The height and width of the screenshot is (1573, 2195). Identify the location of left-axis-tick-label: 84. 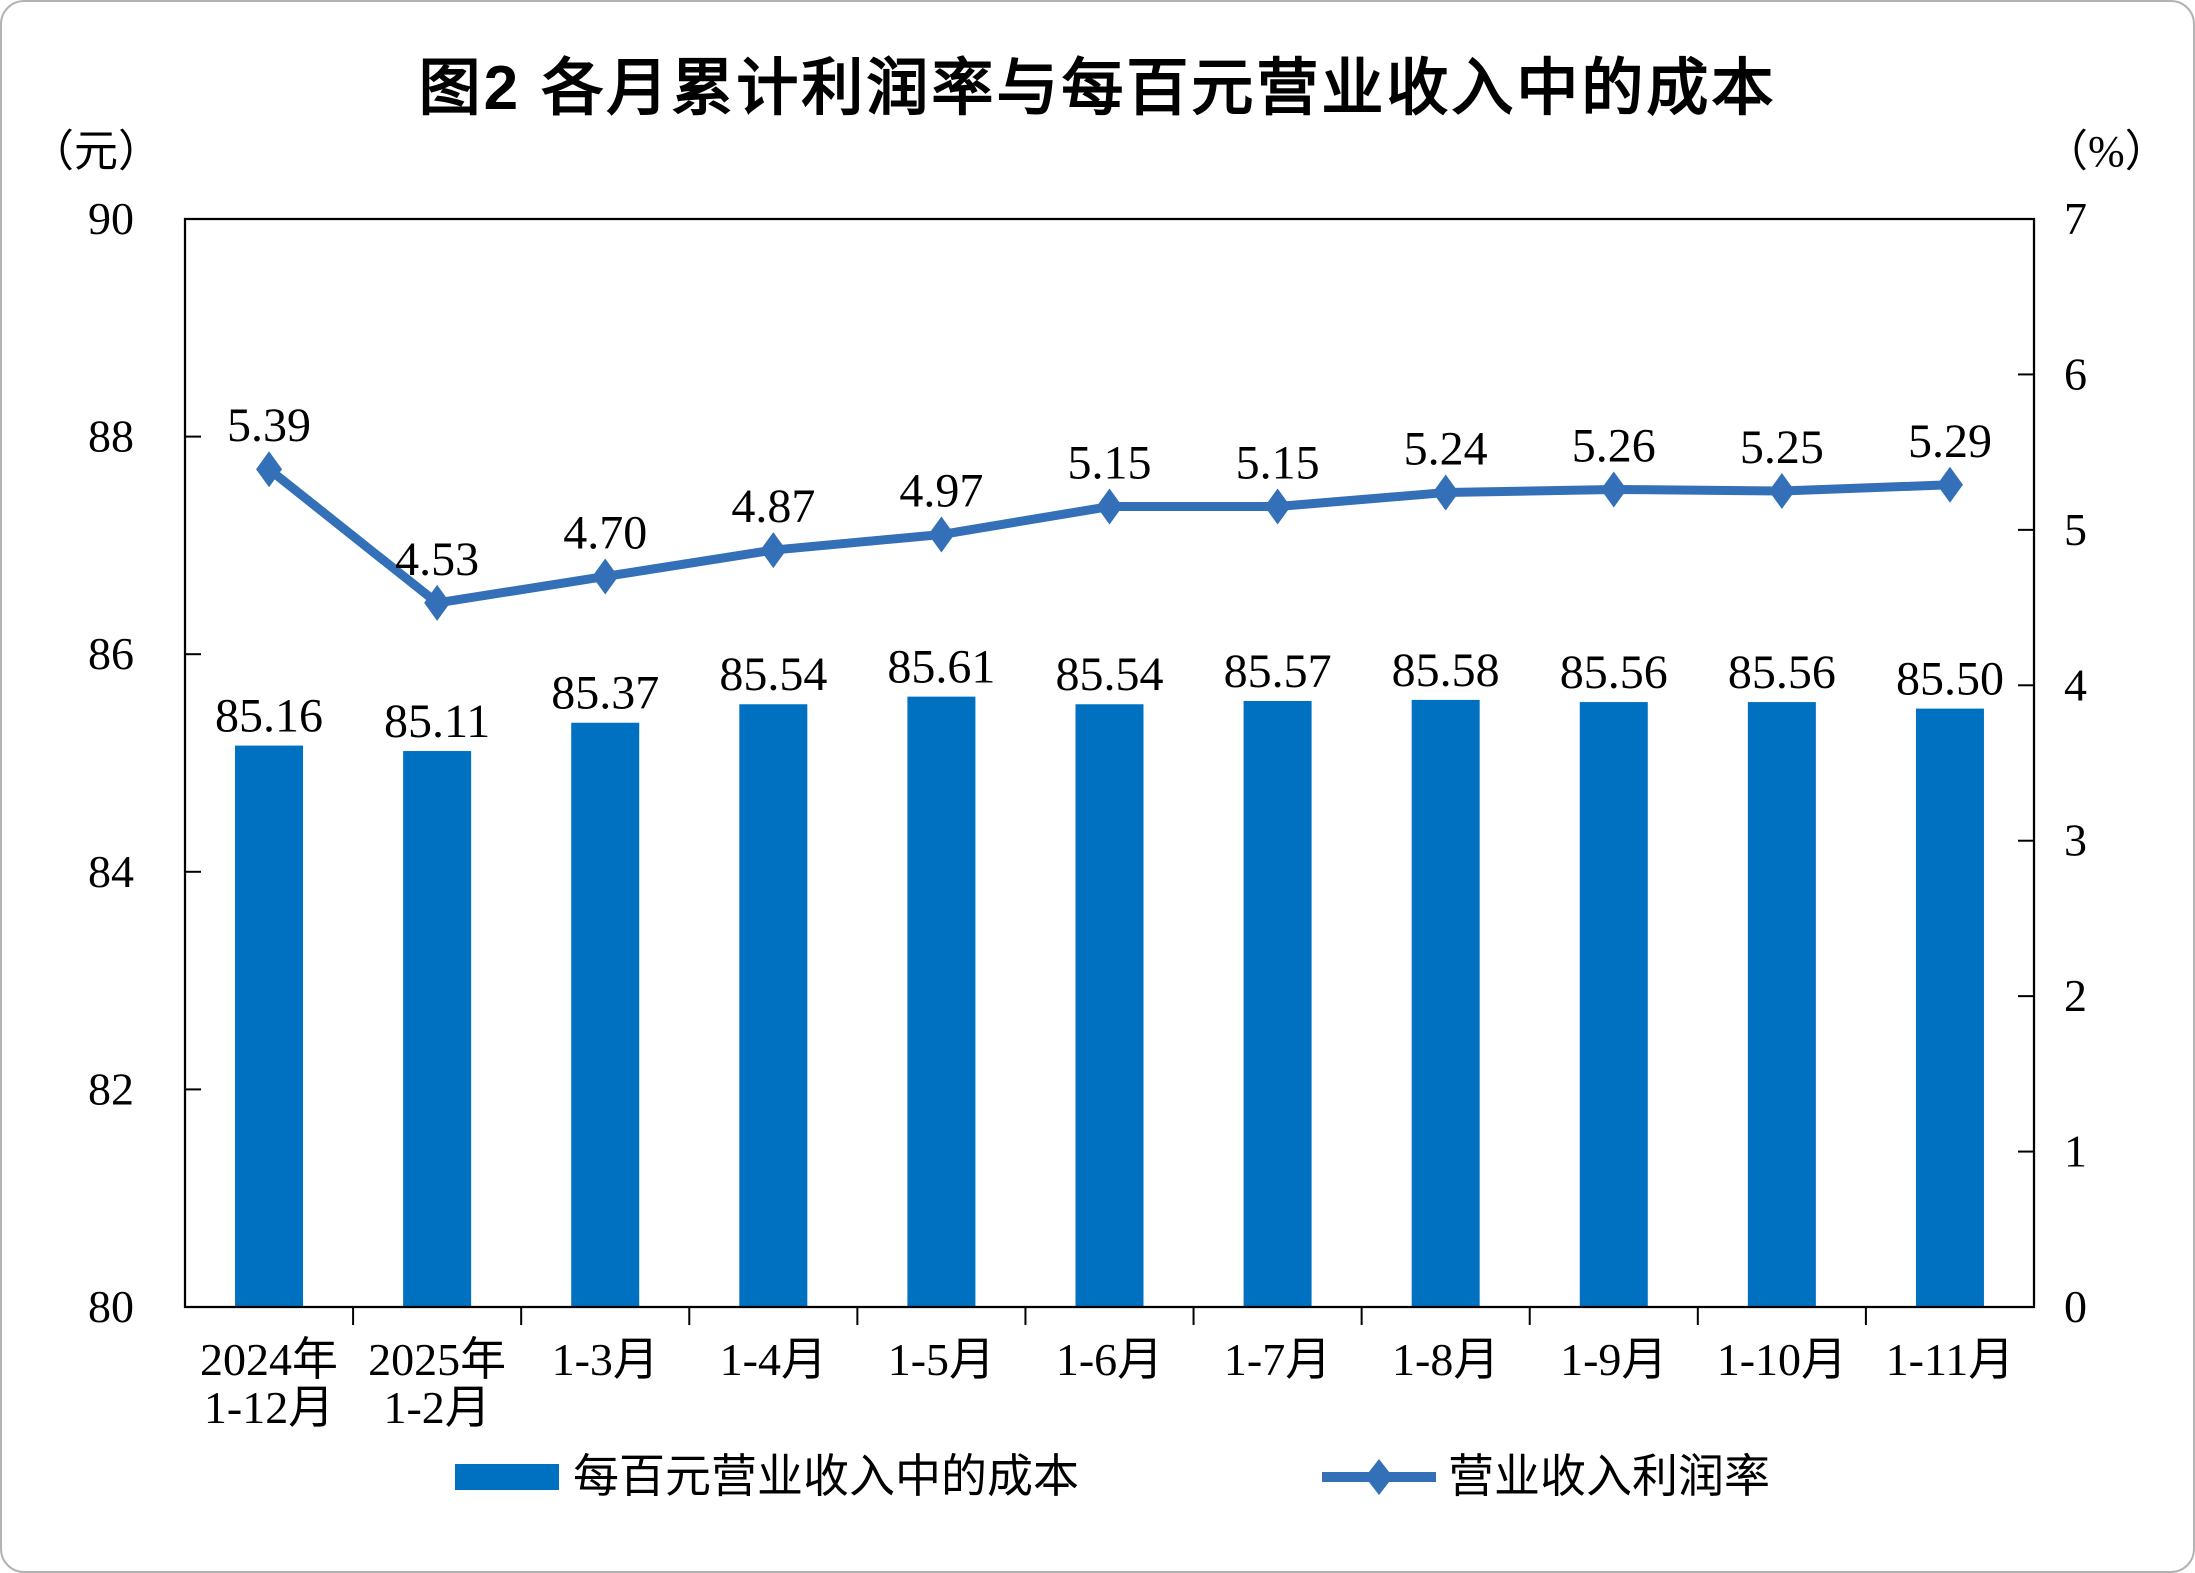
(111, 871).